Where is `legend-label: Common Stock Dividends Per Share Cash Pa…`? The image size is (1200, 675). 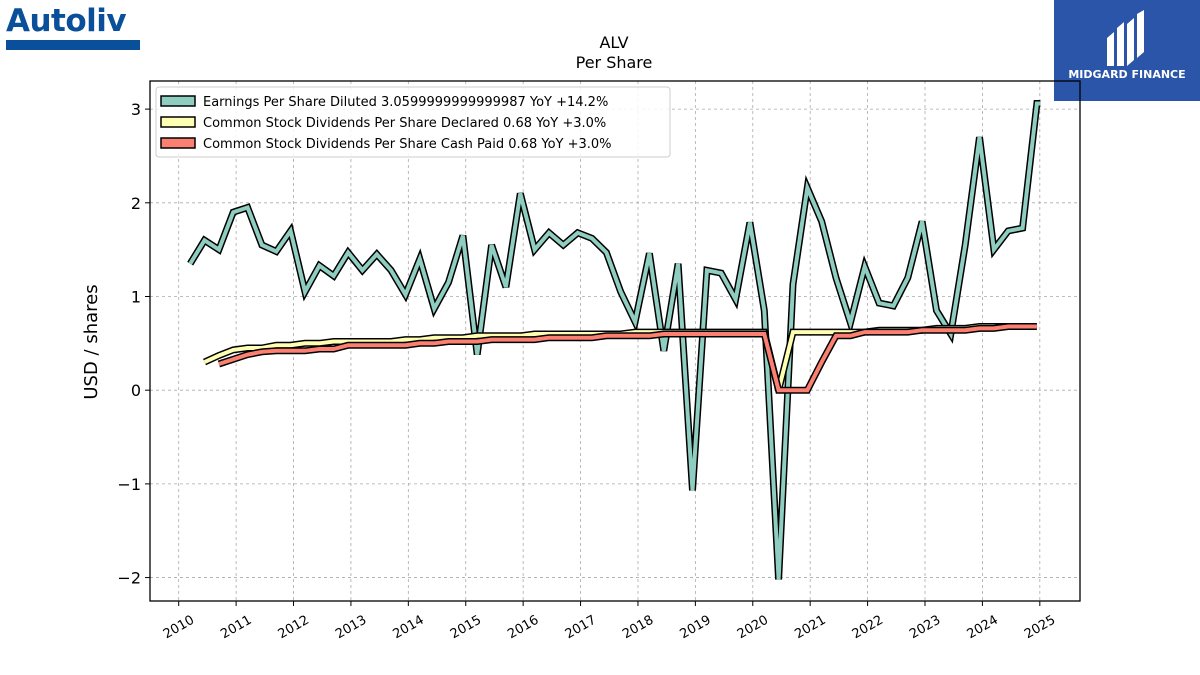
legend-label: Common Stock Dividends Per Share Cash Pa… is located at coordinates (407, 144).